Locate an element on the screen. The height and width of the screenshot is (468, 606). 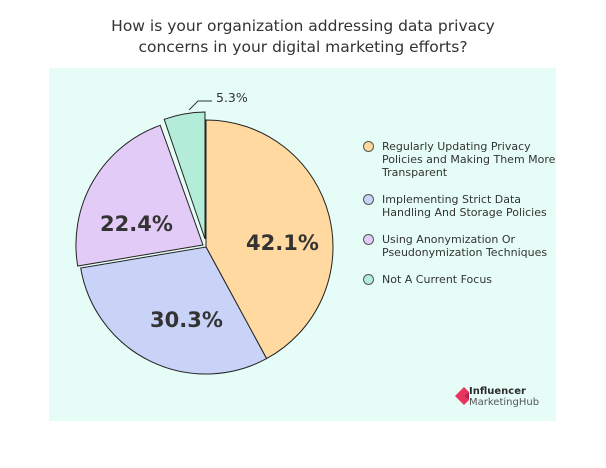
legend-item-not-current-focus: Not A Current Focus is located at coordinates (460, 279).